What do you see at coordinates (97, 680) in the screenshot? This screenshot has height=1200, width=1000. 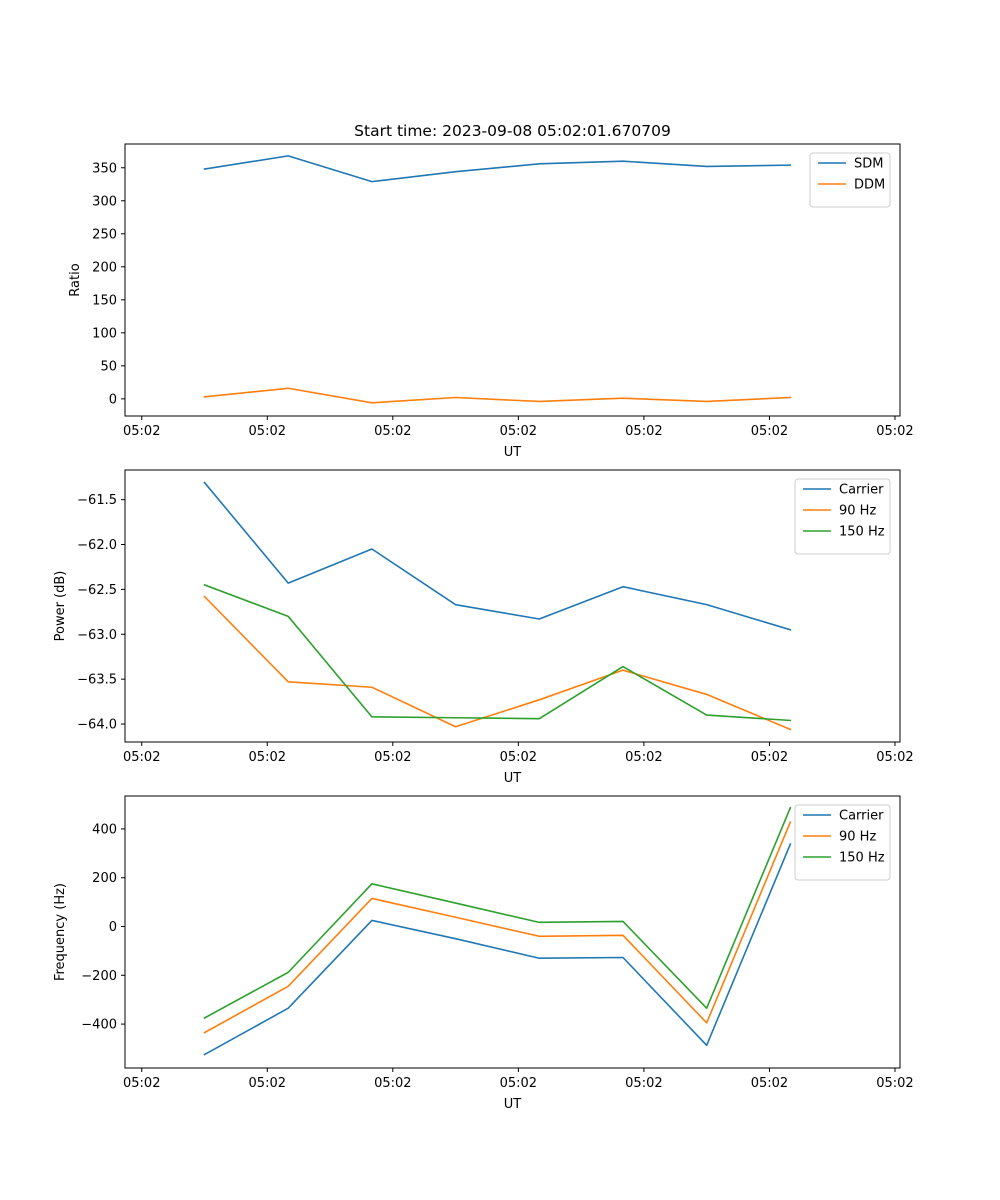 I see `y-tick-label: −63.5` at bounding box center [97, 680].